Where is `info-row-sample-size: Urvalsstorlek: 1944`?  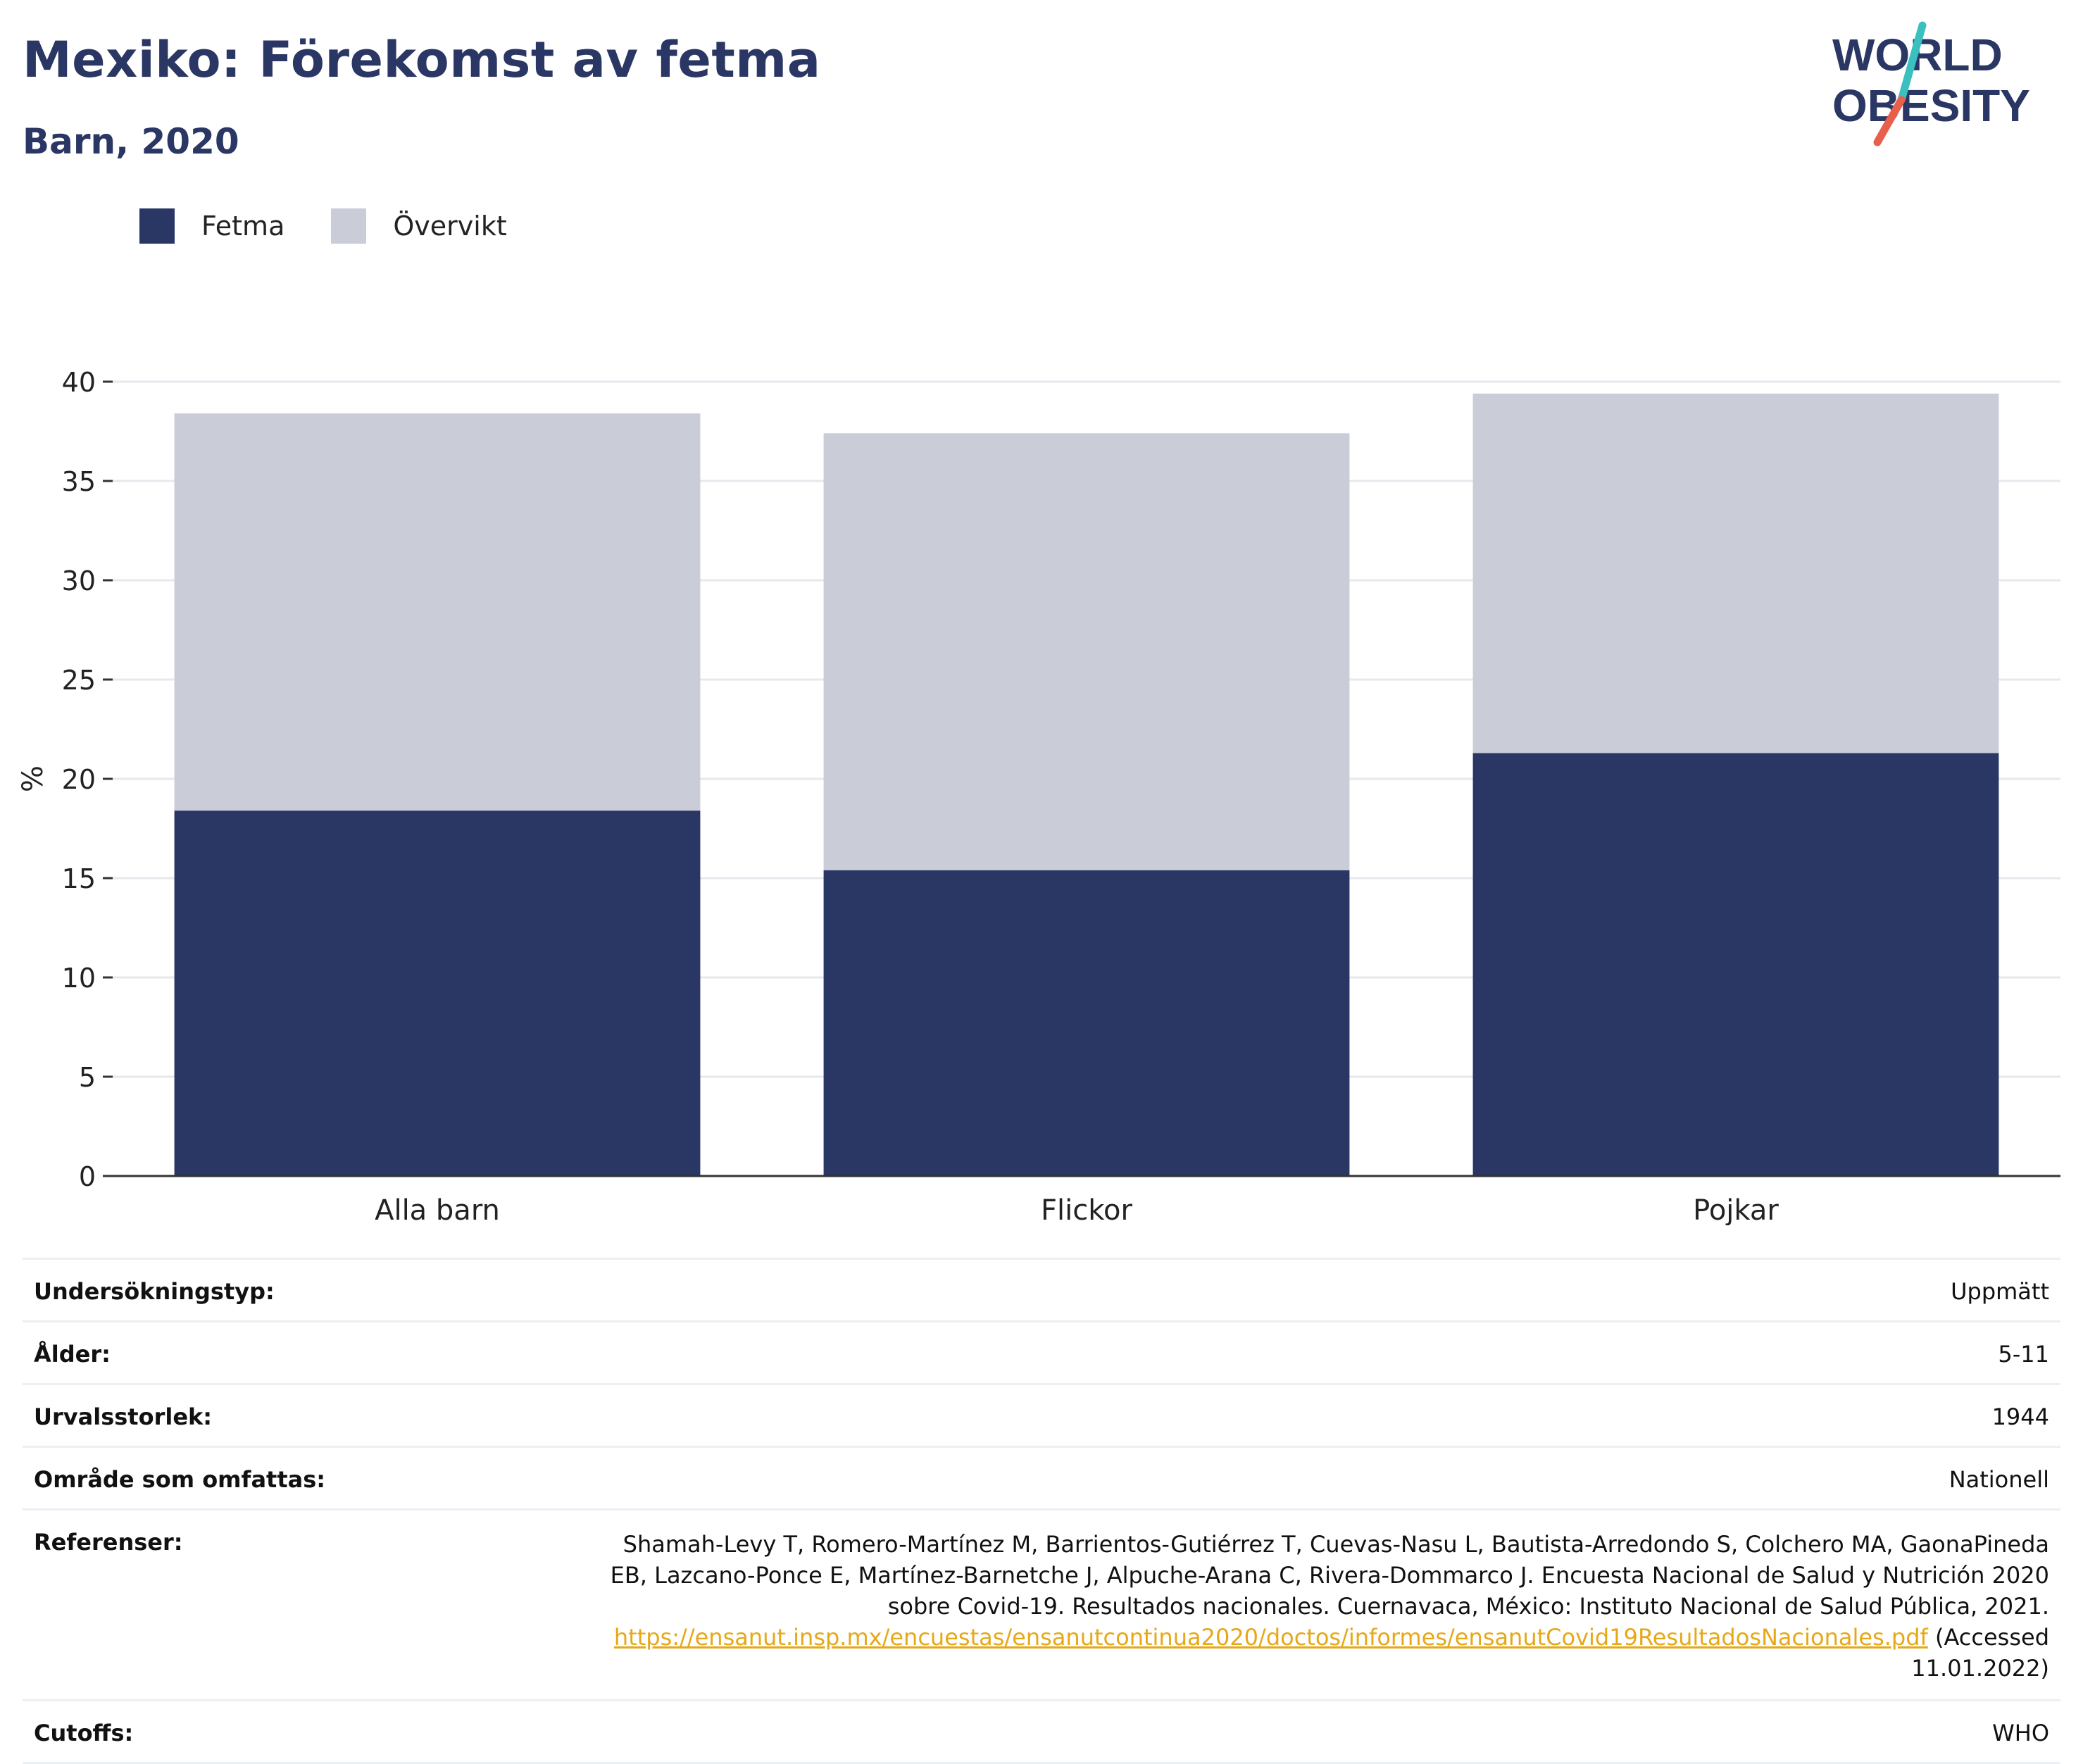
info-row-sample-size: Urvalsstorlek: 1944 is located at coordinates (1041, 1414).